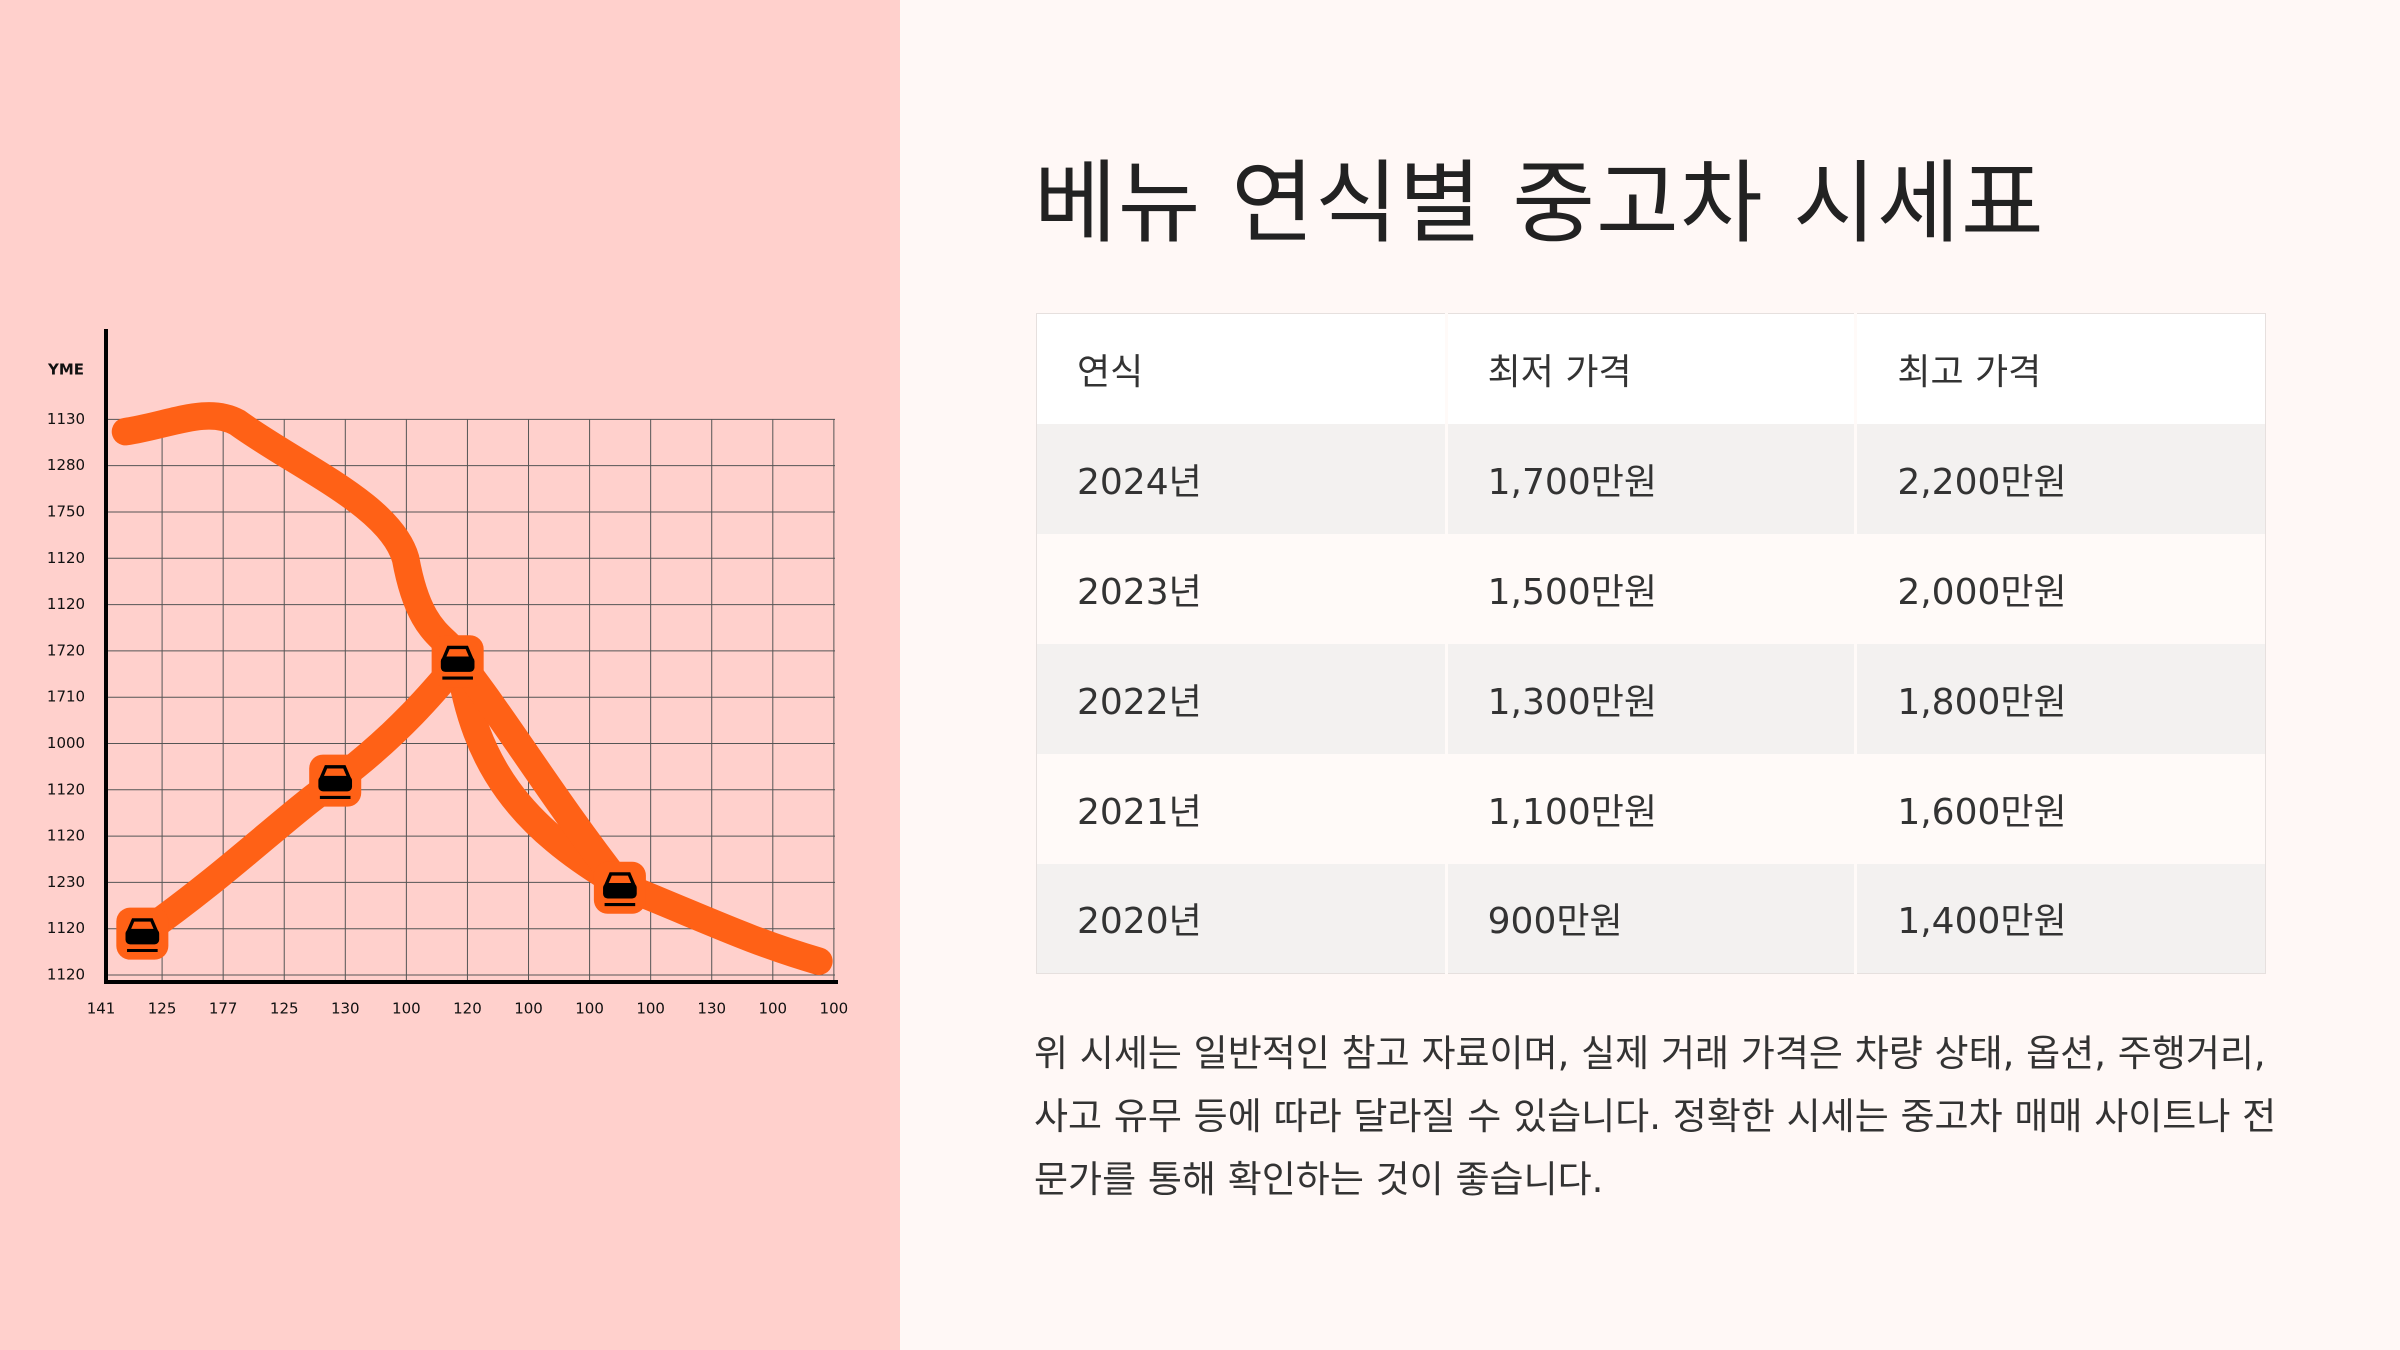 The width and height of the screenshot is (2400, 1350). I want to click on table-cell: 1,700만원, so click(1650, 478).